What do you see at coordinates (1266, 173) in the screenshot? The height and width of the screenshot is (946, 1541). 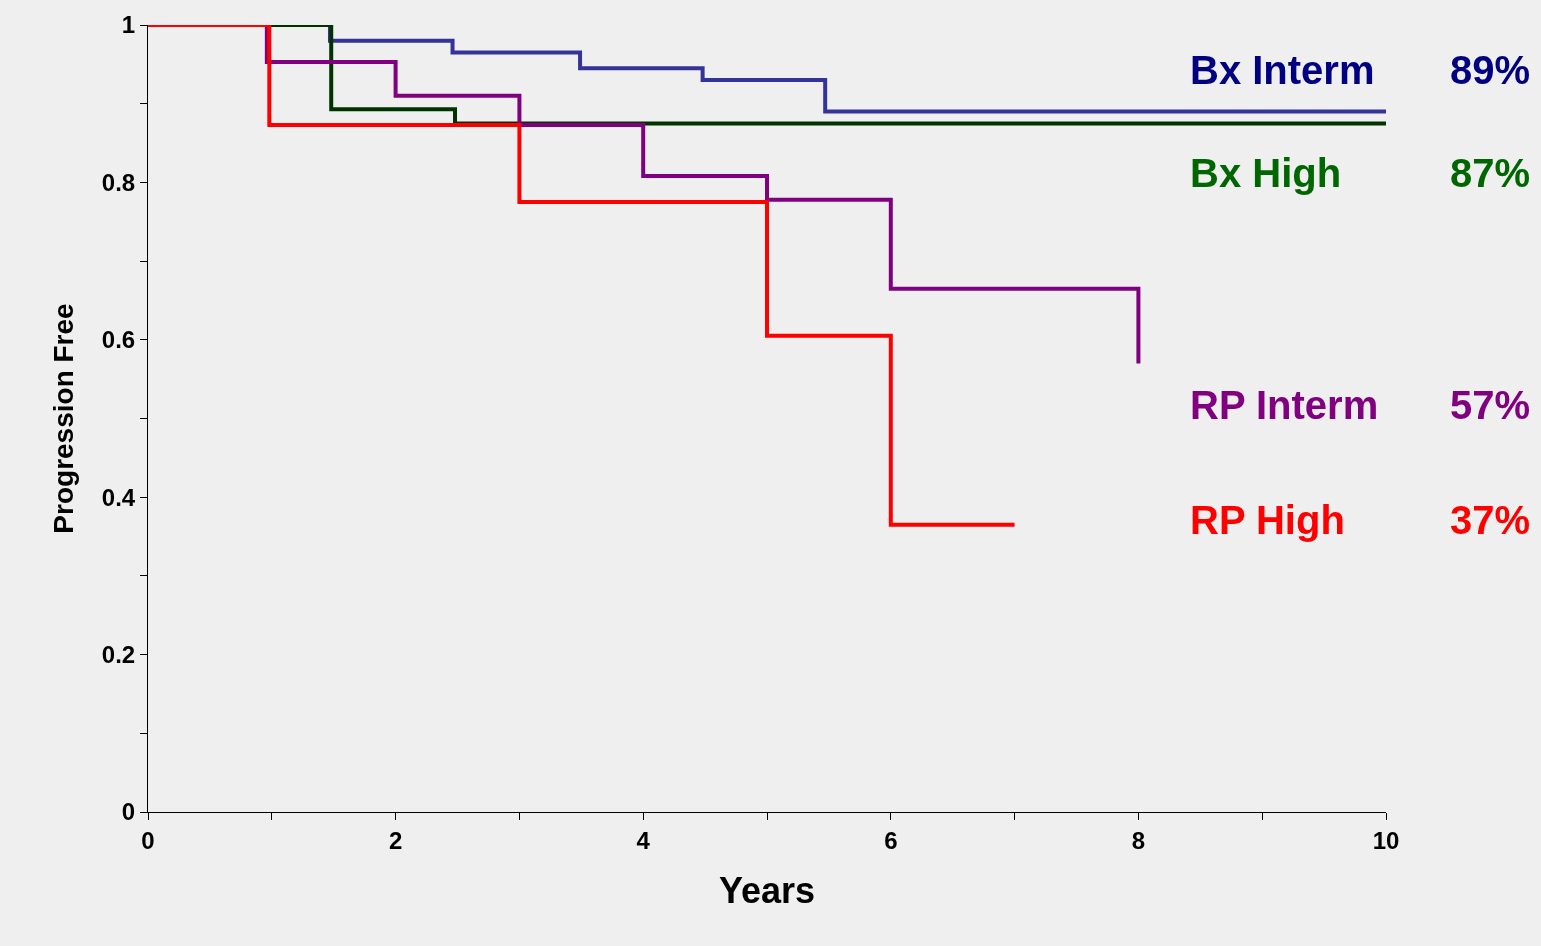 I see `series-label: Bx High` at bounding box center [1266, 173].